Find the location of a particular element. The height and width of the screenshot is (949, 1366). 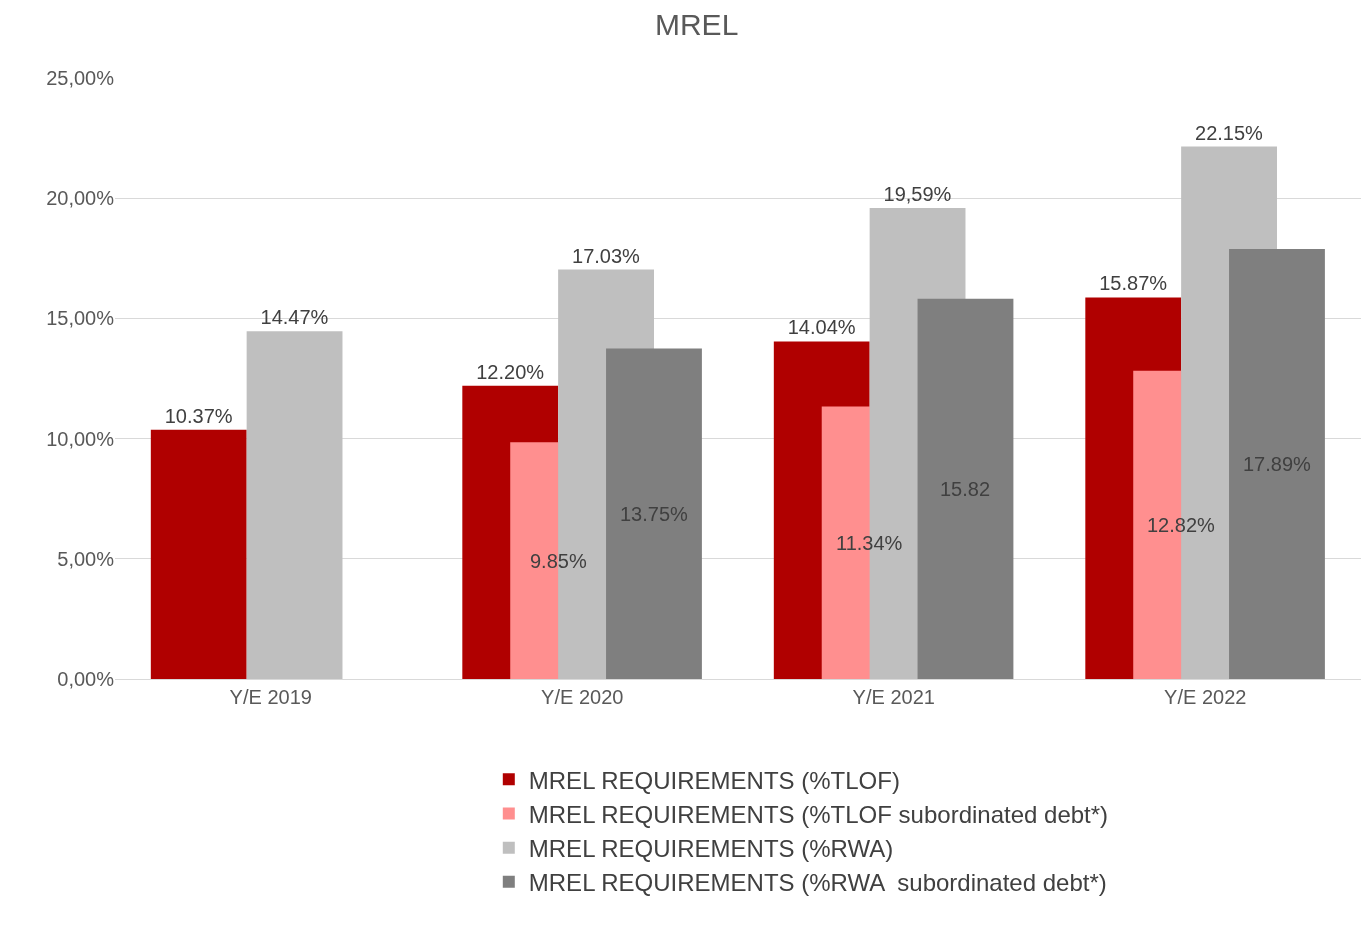

chart-title: MREL is located at coordinates (696, 25).